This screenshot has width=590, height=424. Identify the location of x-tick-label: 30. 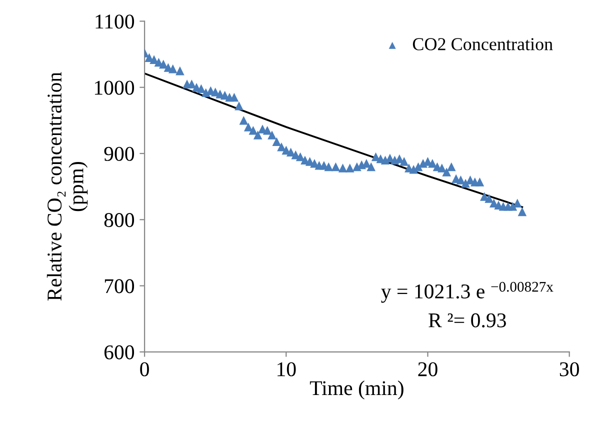
(569, 369).